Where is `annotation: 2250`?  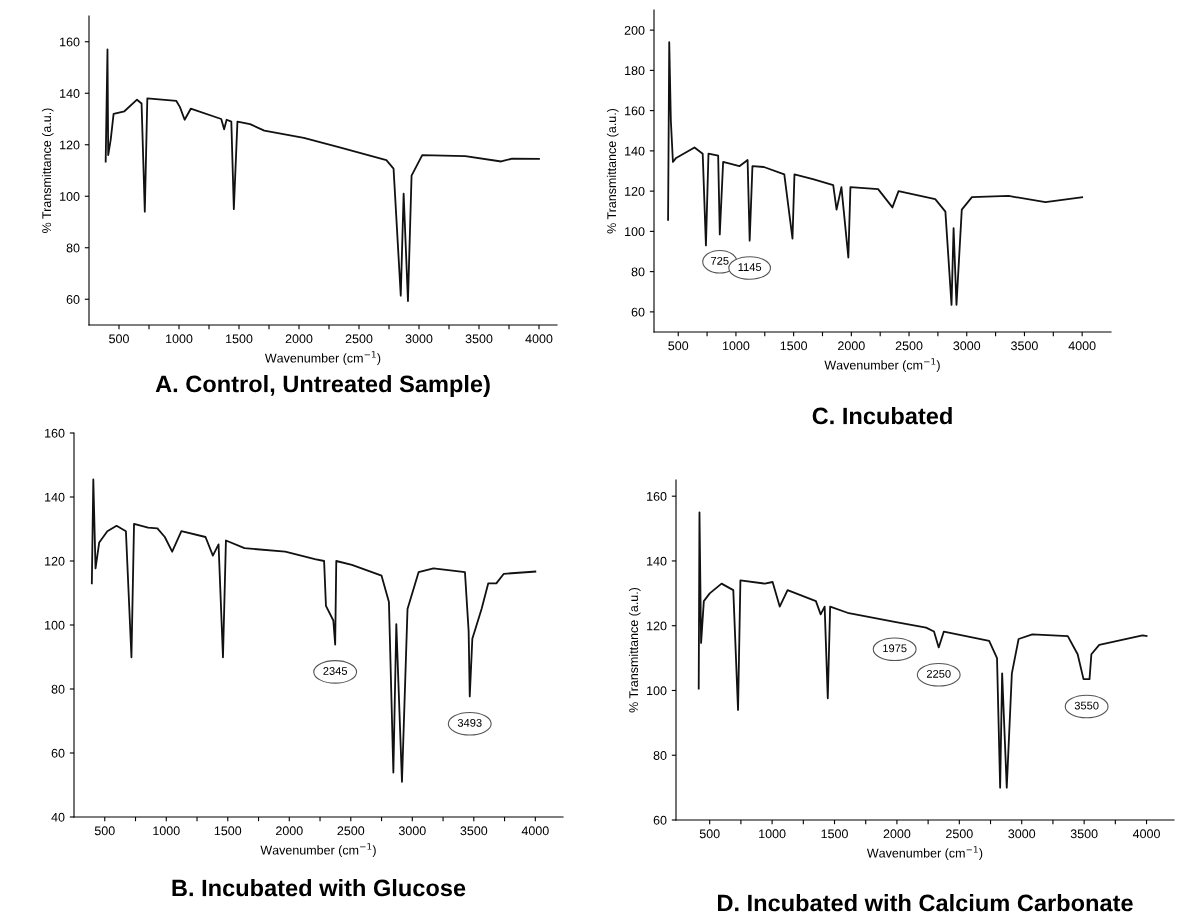
annotation: 2250 is located at coordinates (938, 673).